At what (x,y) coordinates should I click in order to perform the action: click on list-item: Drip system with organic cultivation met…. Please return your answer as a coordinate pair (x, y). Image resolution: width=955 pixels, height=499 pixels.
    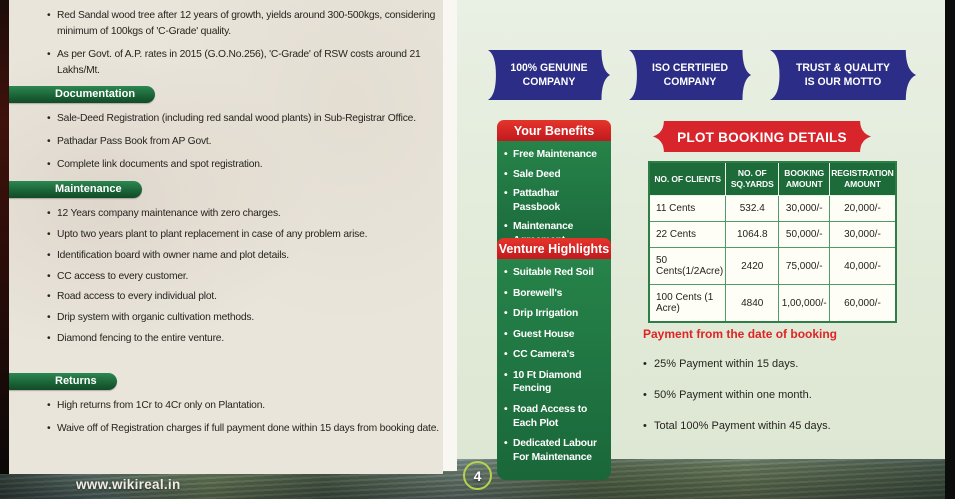
    Looking at the image, I should click on (243, 318).